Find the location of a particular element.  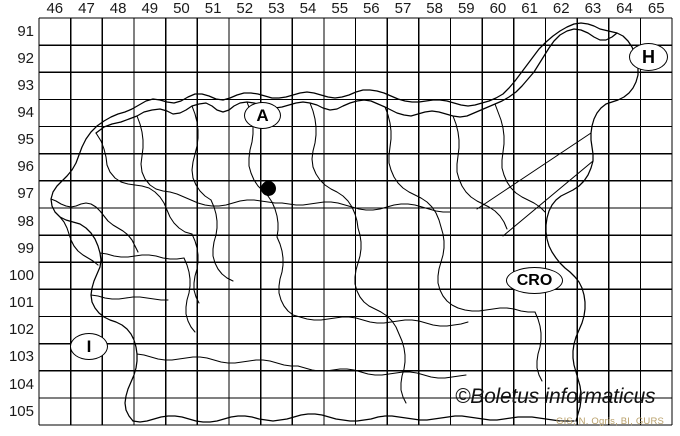

row-label: 103 is located at coordinates (21, 356).